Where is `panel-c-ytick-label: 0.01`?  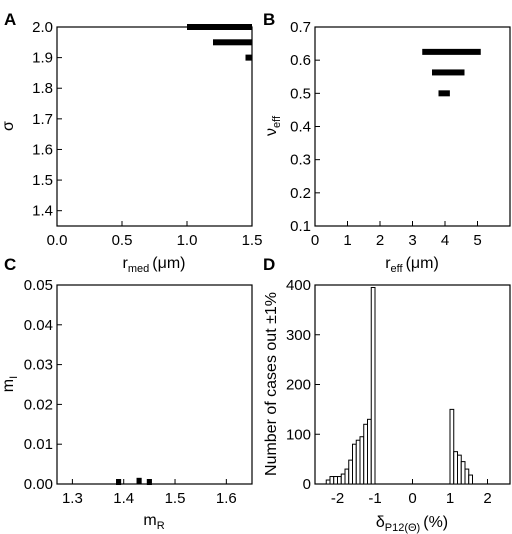
panel-c-ytick-label: 0.01 is located at coordinates (38, 444).